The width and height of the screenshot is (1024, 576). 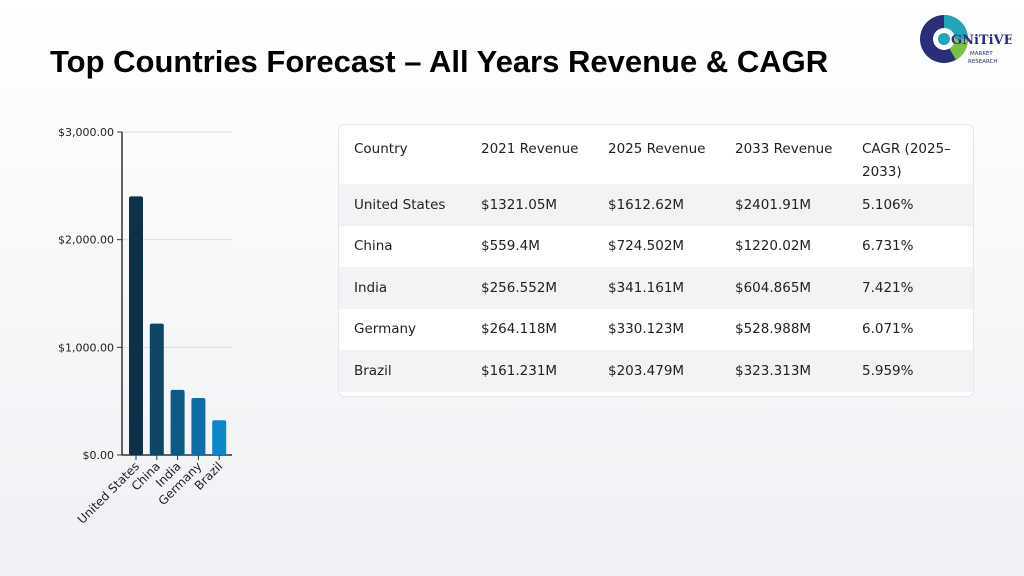 What do you see at coordinates (510, 246) in the screenshot?
I see `cell-2021-revenue: $559.4M` at bounding box center [510, 246].